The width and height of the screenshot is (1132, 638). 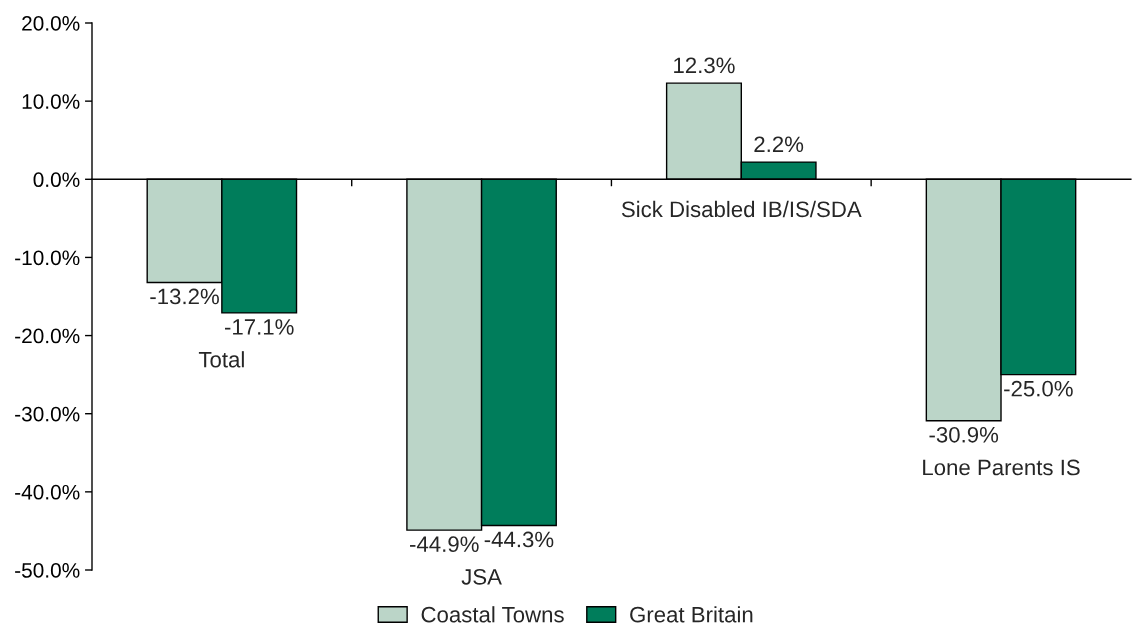 I want to click on y-tick-label: -50.0%, so click(x=47, y=570).